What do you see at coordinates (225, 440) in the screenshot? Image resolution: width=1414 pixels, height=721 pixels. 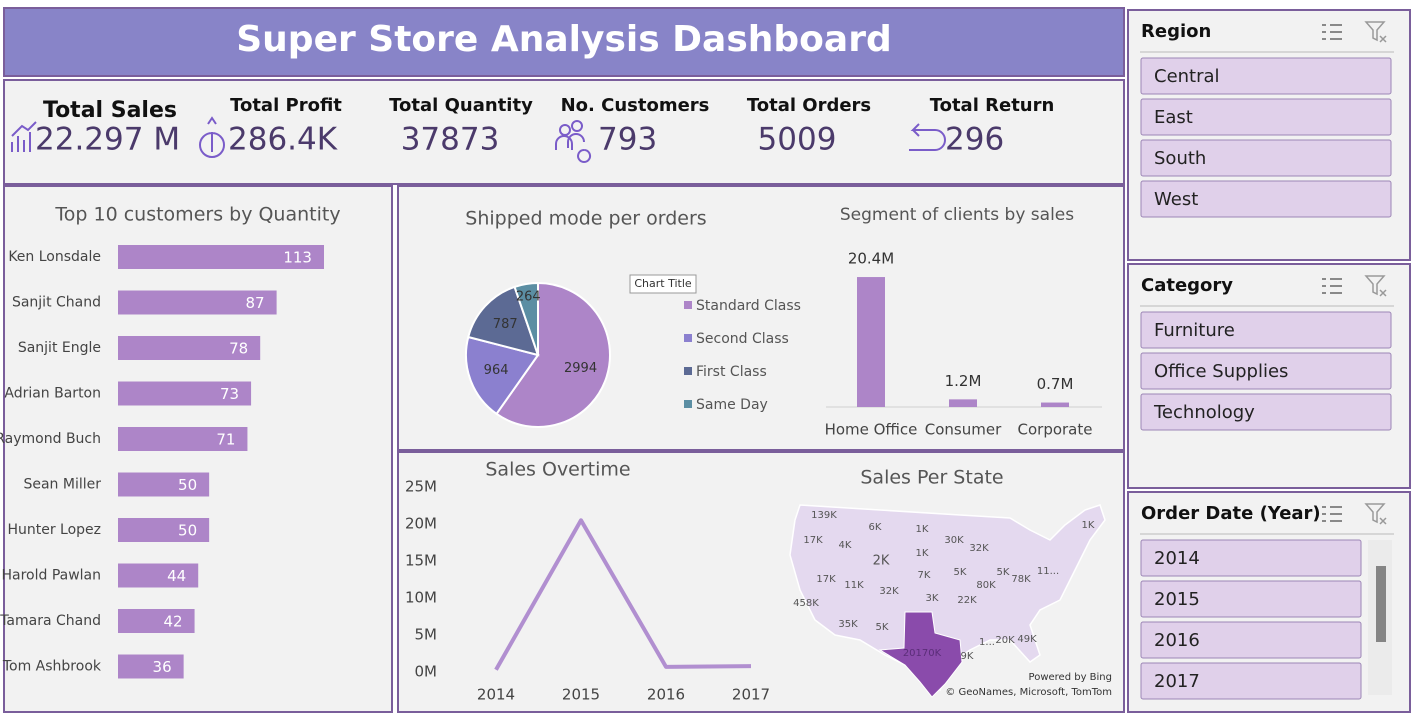 I see `data-label: 71` at bounding box center [225, 440].